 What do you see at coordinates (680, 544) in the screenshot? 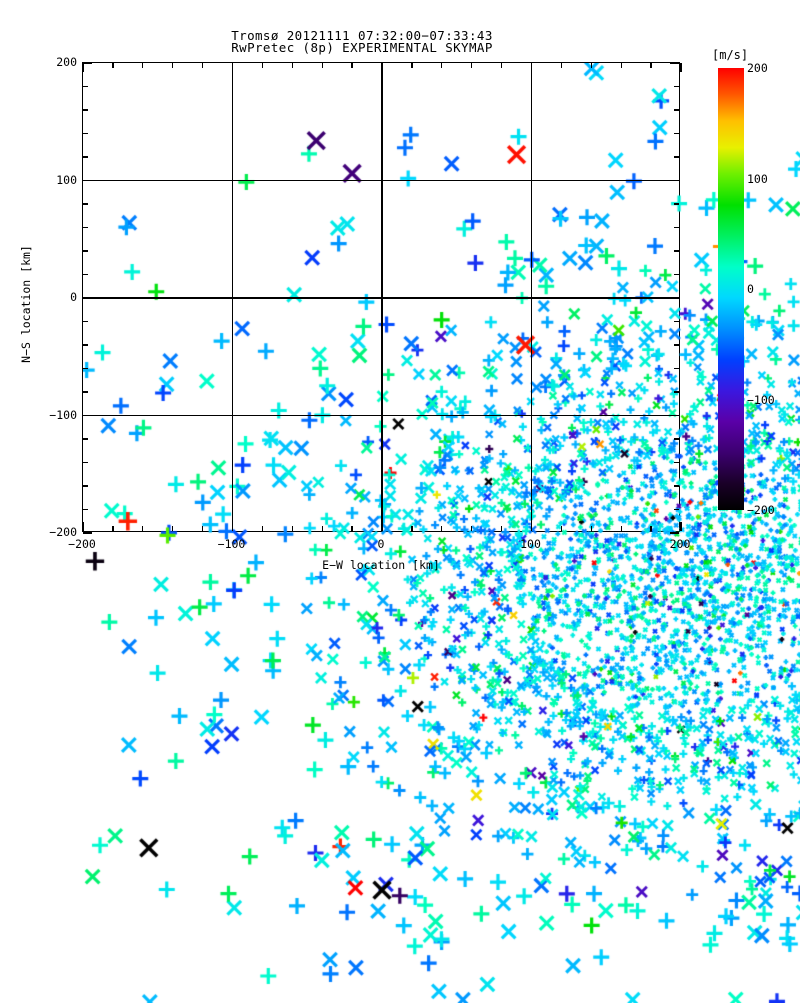
I see `x-tick-label: 200` at bounding box center [680, 544].